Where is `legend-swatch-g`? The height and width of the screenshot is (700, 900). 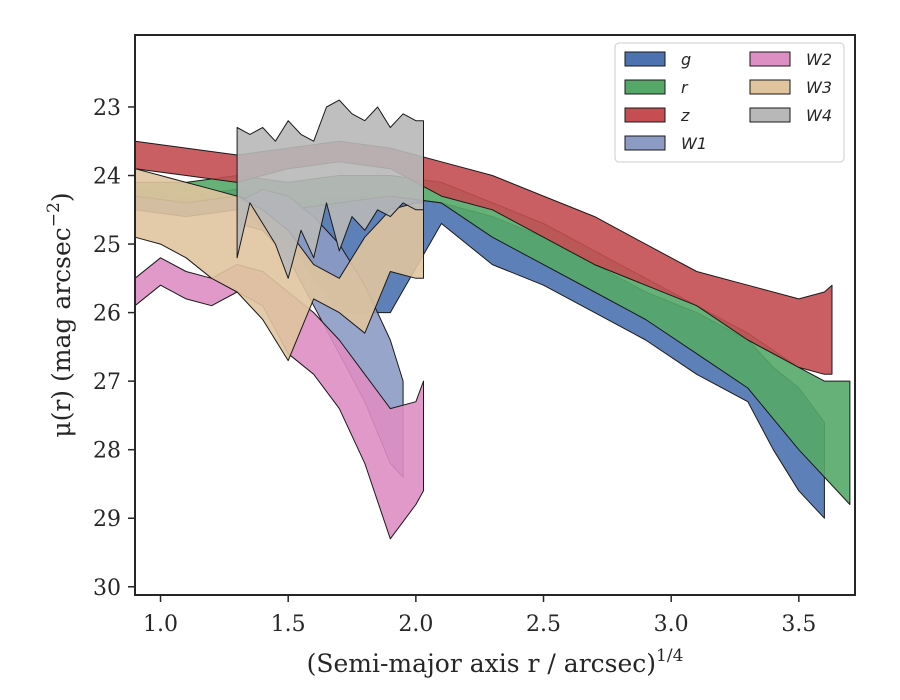 legend-swatch-g is located at coordinates (645, 59).